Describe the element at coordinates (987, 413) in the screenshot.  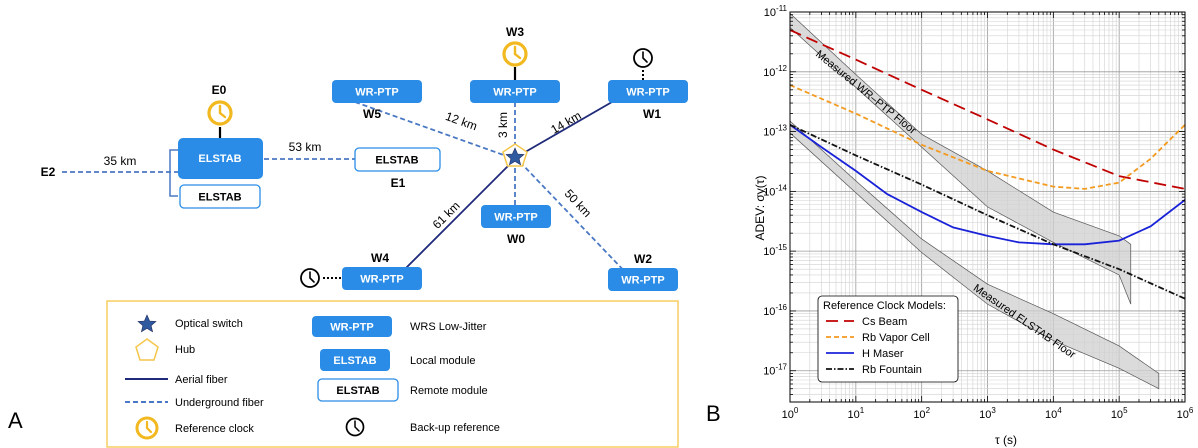
I see `x-tick-label: 10³` at that location.